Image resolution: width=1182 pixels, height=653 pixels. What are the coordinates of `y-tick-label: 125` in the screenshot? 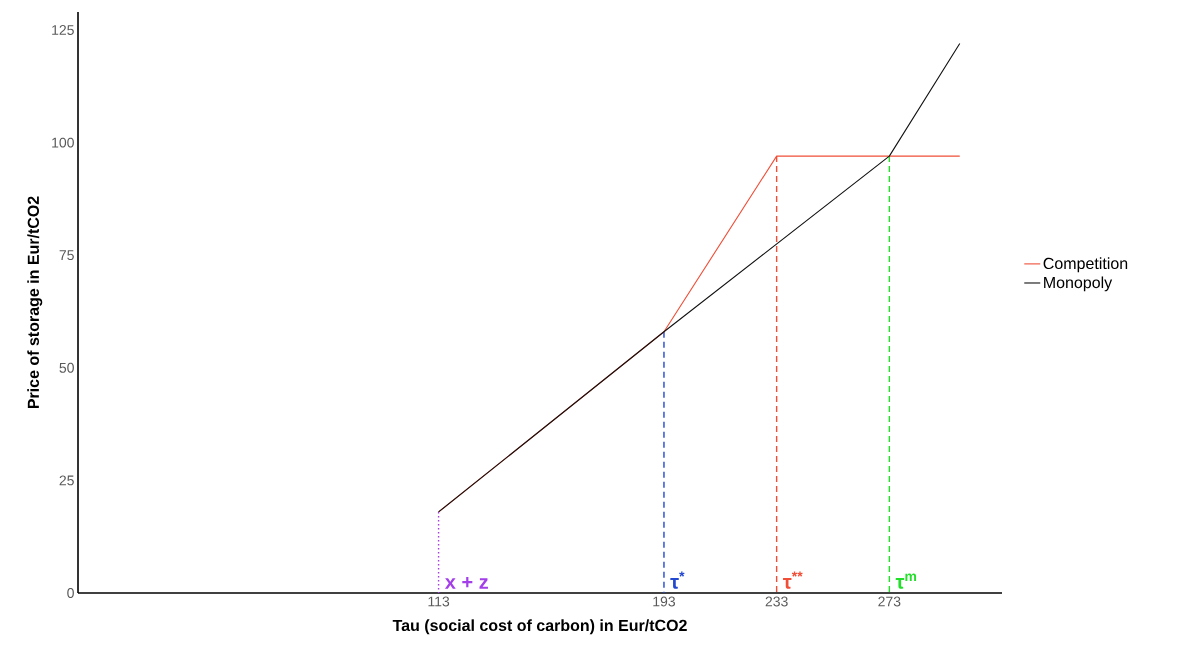 It's located at (63, 30).